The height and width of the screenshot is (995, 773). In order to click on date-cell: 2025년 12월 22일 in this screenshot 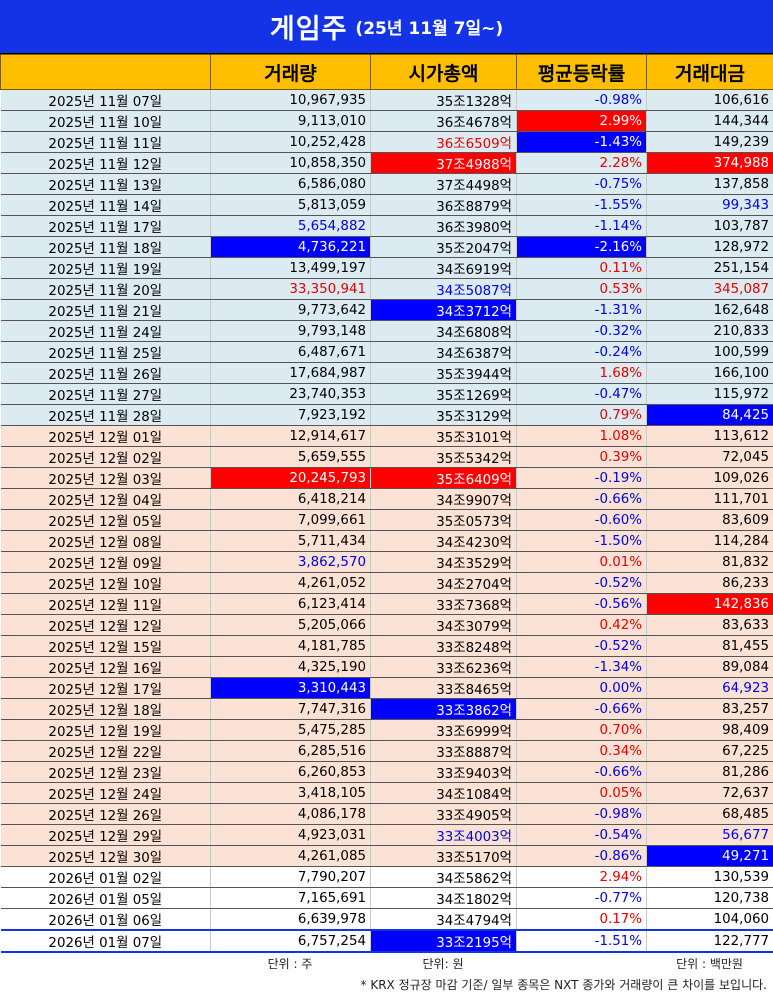, I will do `click(106, 751)`.